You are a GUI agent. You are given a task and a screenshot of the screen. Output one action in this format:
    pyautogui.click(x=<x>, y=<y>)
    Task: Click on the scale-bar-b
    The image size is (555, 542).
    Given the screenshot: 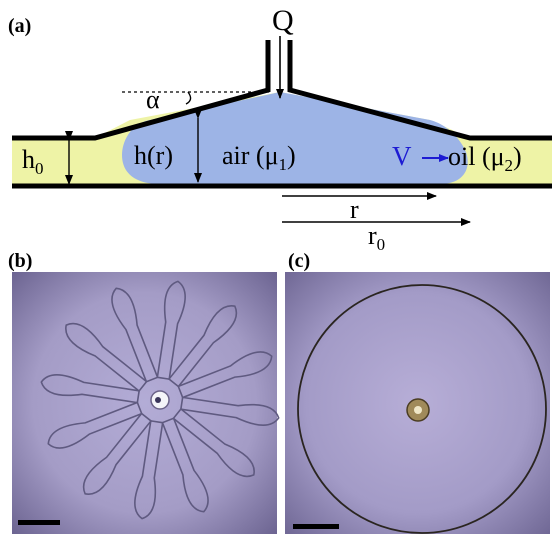 What is the action you would take?
    pyautogui.click(x=39, y=522)
    